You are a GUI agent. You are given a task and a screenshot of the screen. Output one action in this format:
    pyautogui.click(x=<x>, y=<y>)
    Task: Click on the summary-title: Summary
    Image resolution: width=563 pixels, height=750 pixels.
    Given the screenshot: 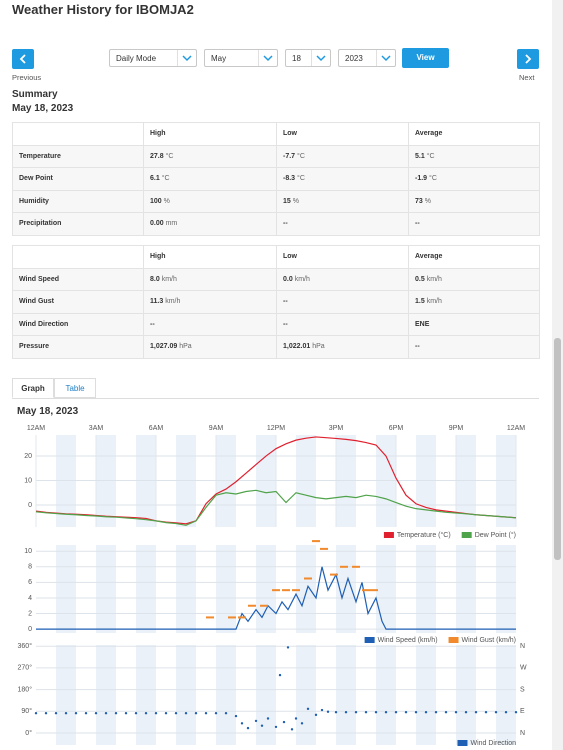 What is the action you would take?
    pyautogui.click(x=35, y=94)
    